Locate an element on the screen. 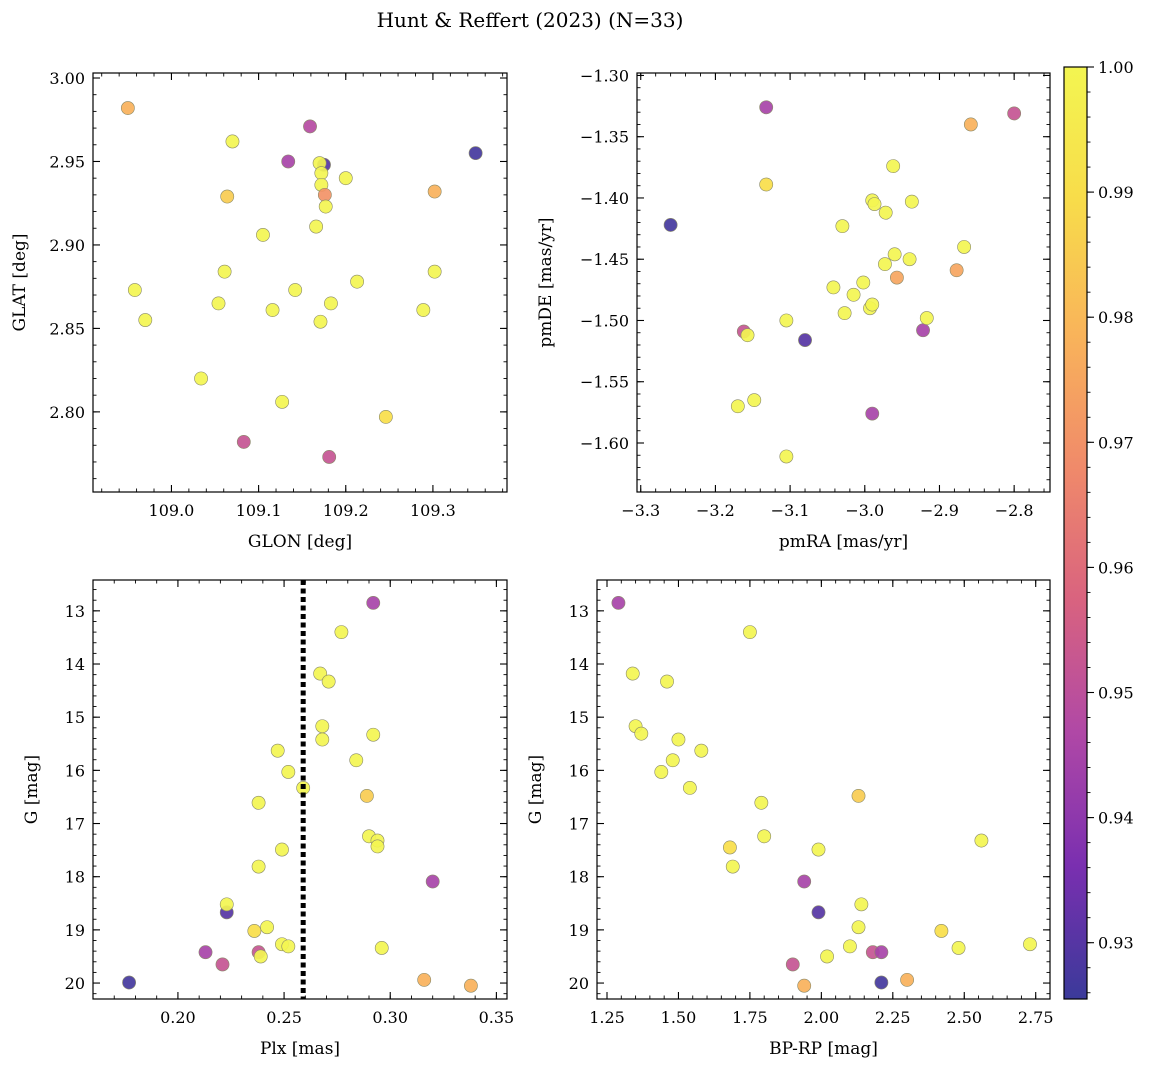 The width and height of the screenshot is (1149, 1067). y-tick-label: −1.40 is located at coordinates (604, 198).